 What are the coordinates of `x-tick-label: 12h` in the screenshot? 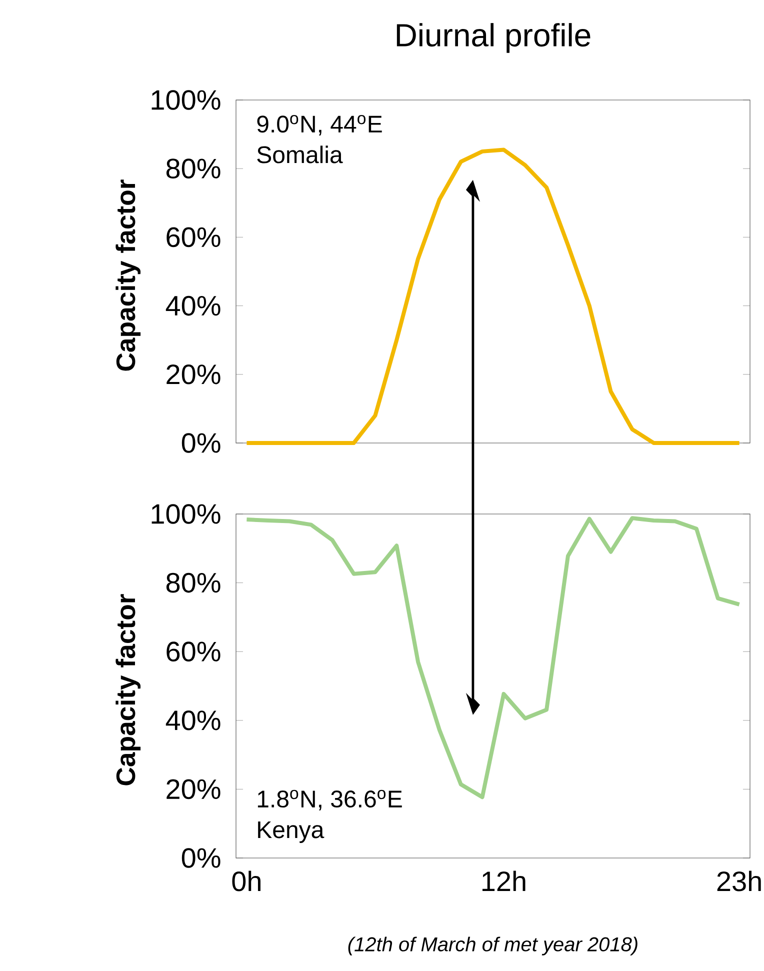 It's located at (504, 880).